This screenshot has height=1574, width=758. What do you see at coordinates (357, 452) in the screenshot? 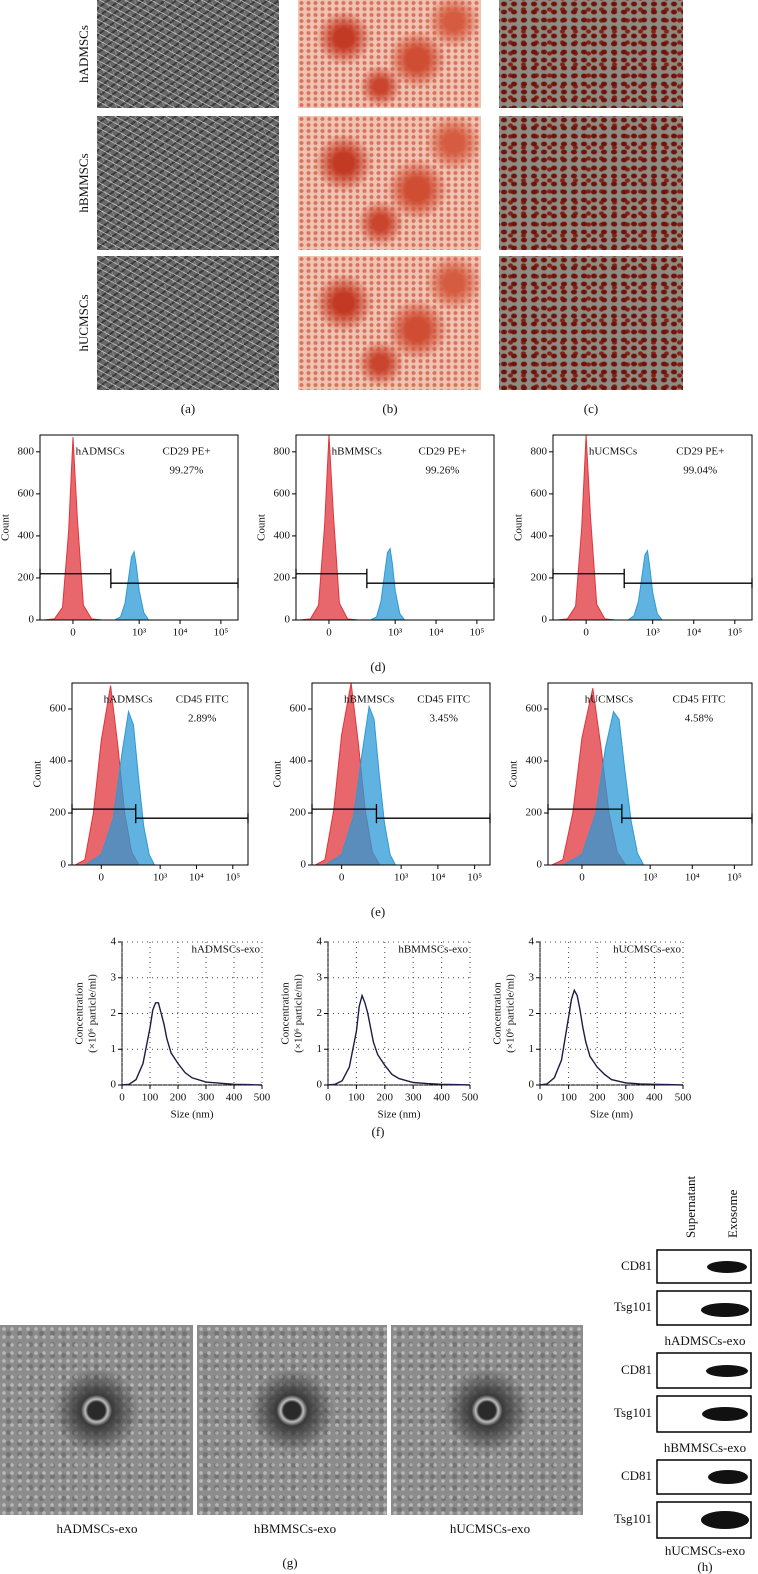
I see `sample-label: hBMMSCs` at bounding box center [357, 452].